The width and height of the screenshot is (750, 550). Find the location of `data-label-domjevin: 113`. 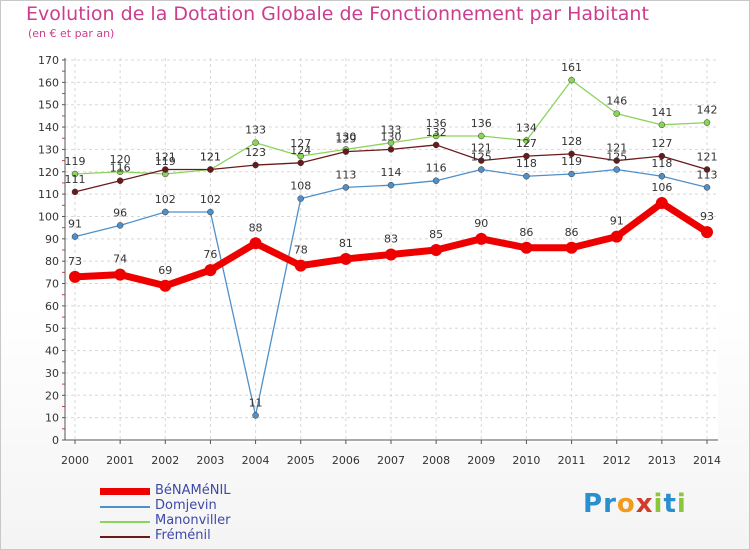

data-label-domjevin: 113 is located at coordinates (345, 174).